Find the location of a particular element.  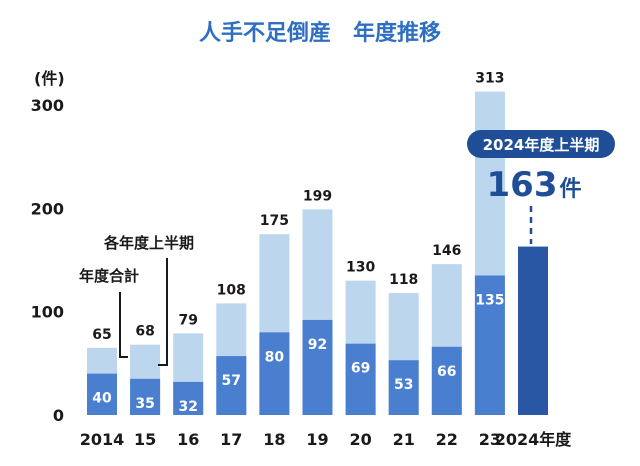

annotation-half-bracket is located at coordinates (163, 312).